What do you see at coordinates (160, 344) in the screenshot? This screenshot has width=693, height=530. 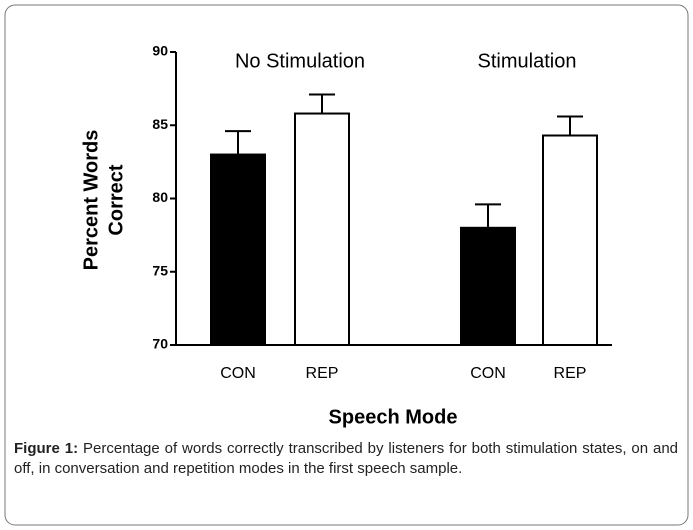 I see `y-tick-label: 70` at bounding box center [160, 344].